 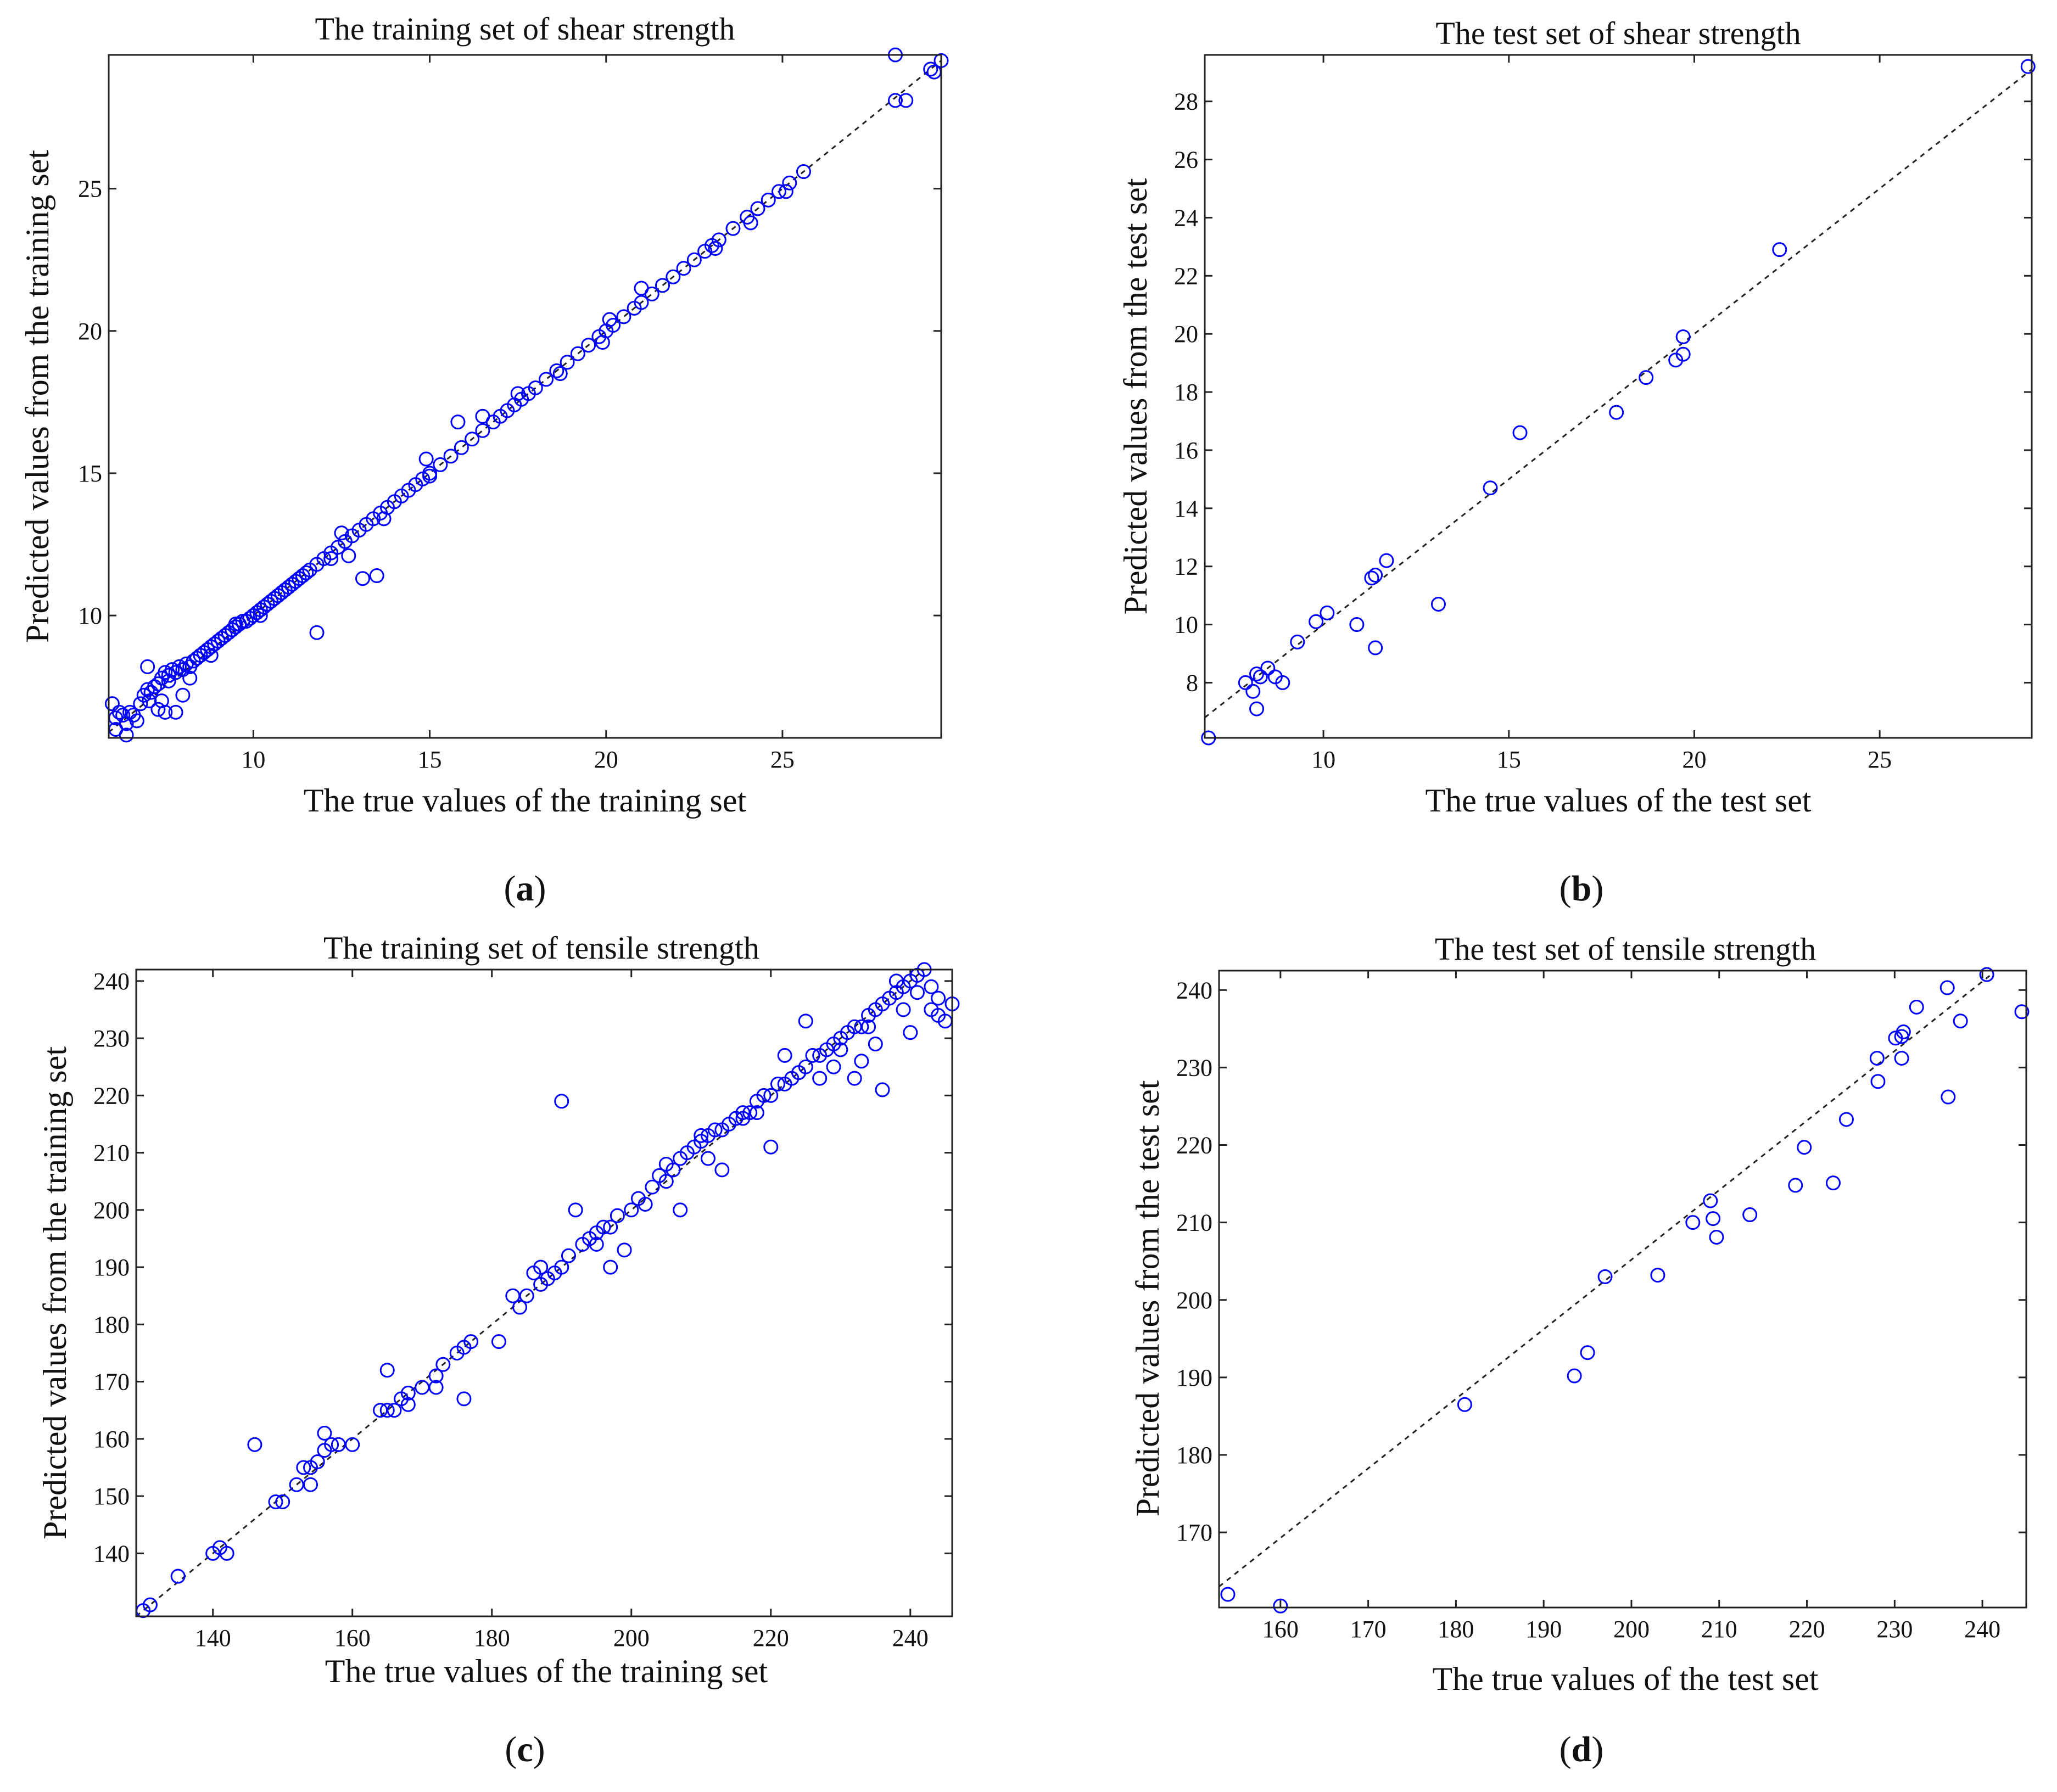 What do you see at coordinates (111, 1211) in the screenshot?
I see `panel-c-ytick-label-6: 200` at bounding box center [111, 1211].